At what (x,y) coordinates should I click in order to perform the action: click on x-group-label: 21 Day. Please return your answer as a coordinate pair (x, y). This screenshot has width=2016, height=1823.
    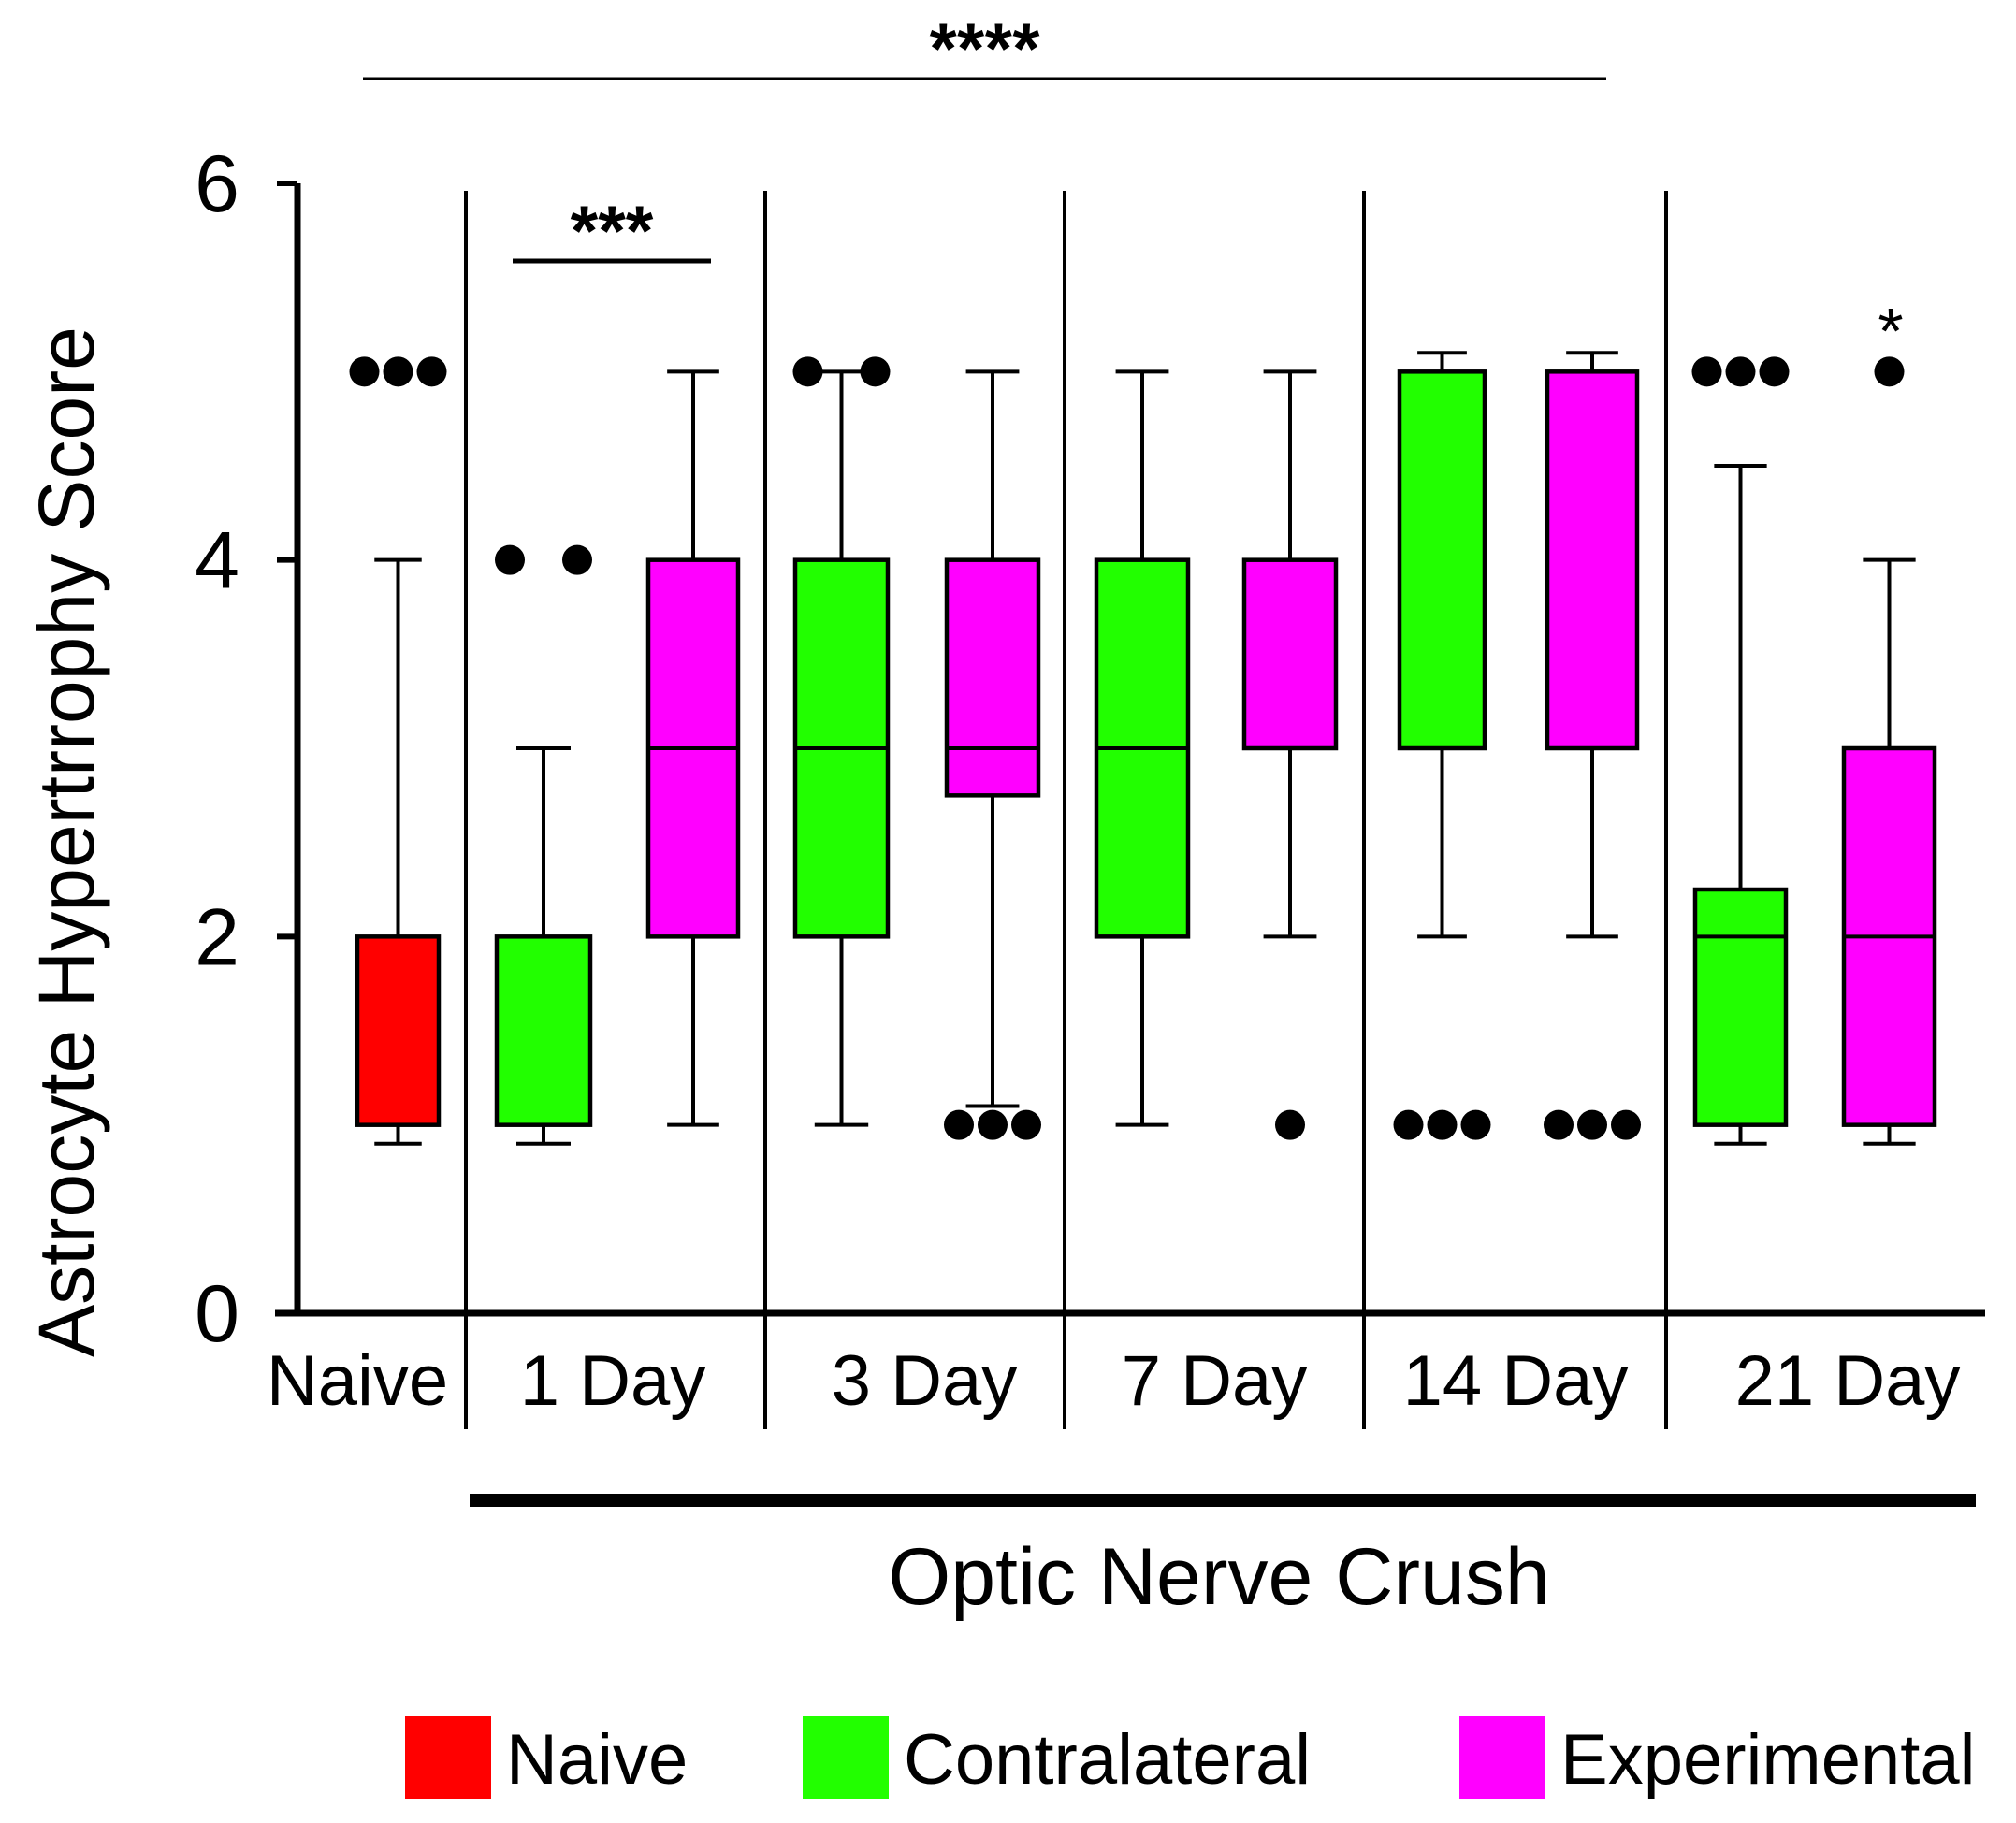
    Looking at the image, I should click on (1848, 1381).